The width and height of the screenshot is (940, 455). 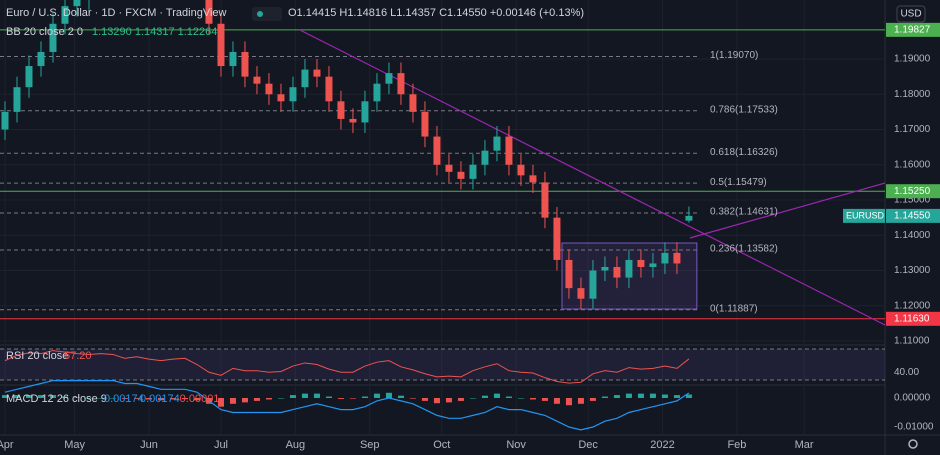 I want to click on status-dot, so click(x=260, y=14).